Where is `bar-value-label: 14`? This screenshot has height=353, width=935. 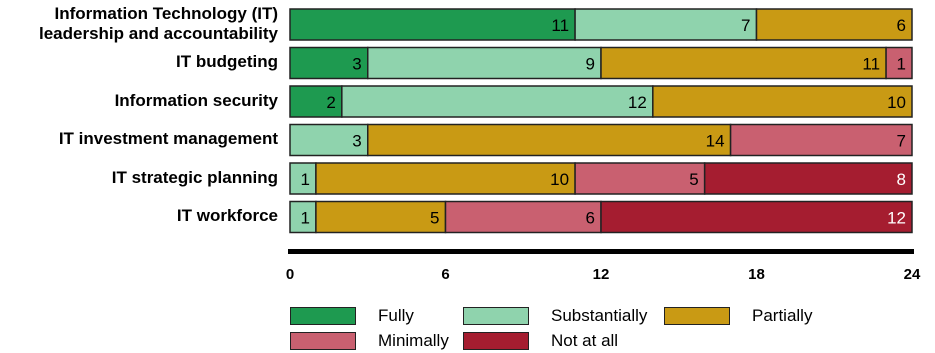 bar-value-label: 14 is located at coordinates (715, 141).